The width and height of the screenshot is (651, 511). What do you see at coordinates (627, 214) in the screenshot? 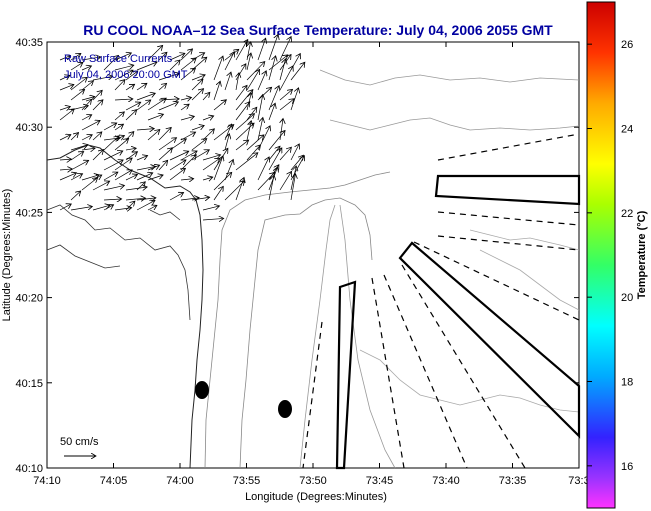
I see `colorbar-tick-label: 22` at bounding box center [627, 214].